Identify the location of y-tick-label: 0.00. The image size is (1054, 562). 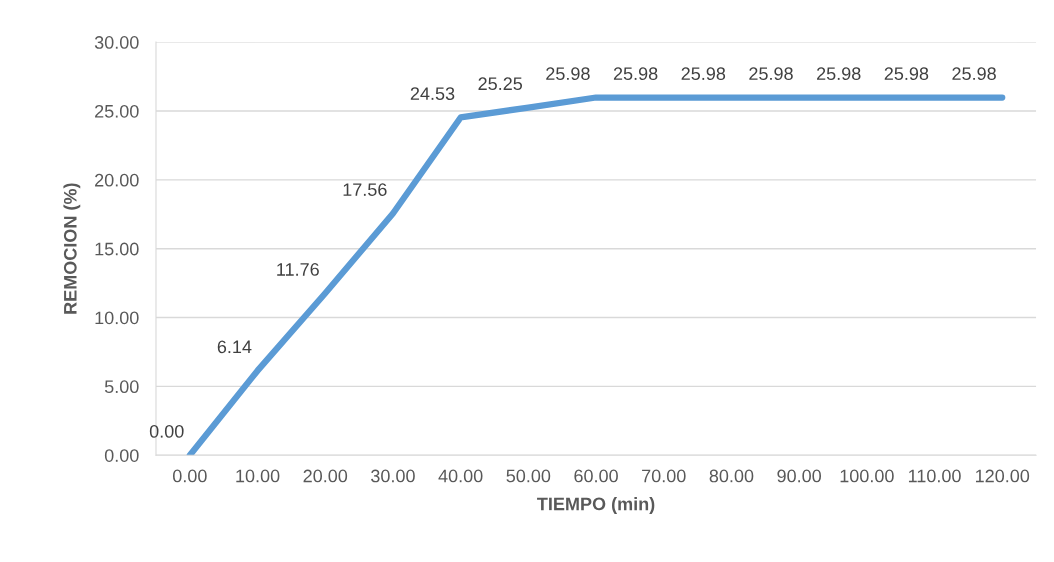
(121, 455).